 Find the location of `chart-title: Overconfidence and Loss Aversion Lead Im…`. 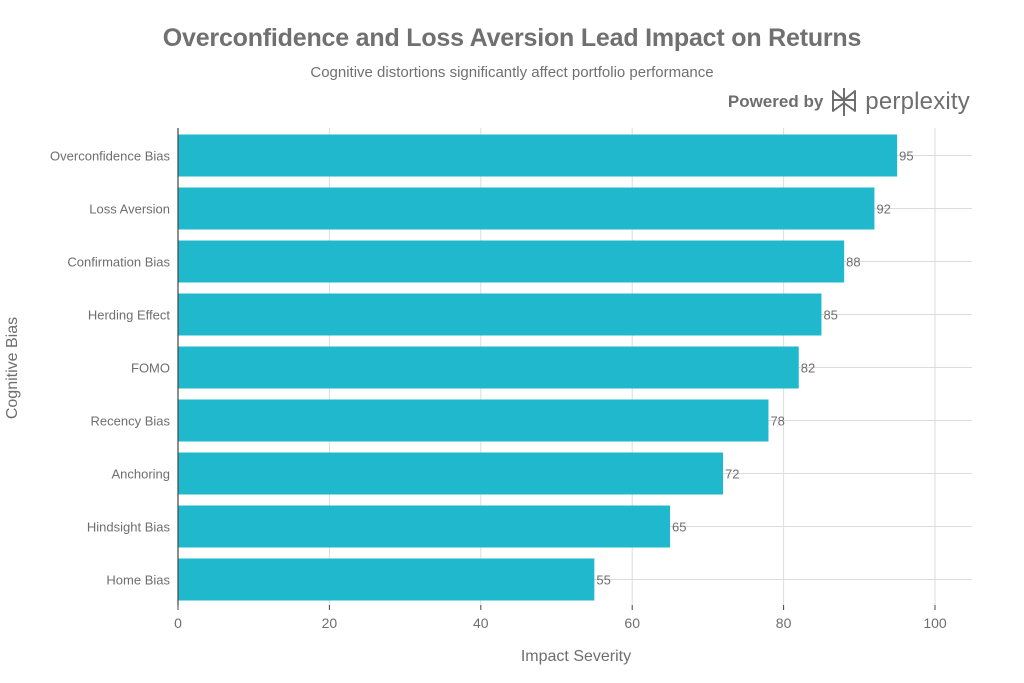

chart-title: Overconfidence and Loss Aversion Lead Im… is located at coordinates (512, 38).